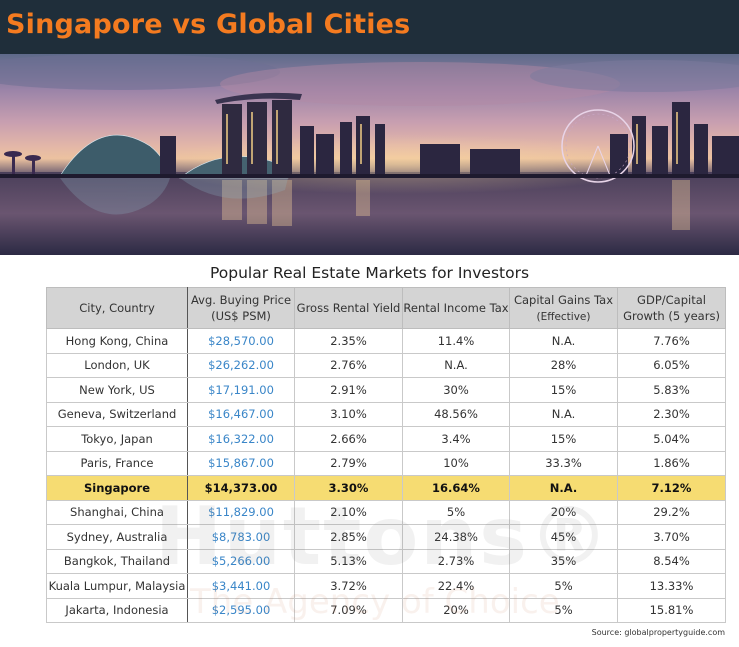 This screenshot has height=647, width=739. I want to click on table-row: Shanghai, China $11,829.00 2.10% 5% 20% 29.2%, so click(386, 512).